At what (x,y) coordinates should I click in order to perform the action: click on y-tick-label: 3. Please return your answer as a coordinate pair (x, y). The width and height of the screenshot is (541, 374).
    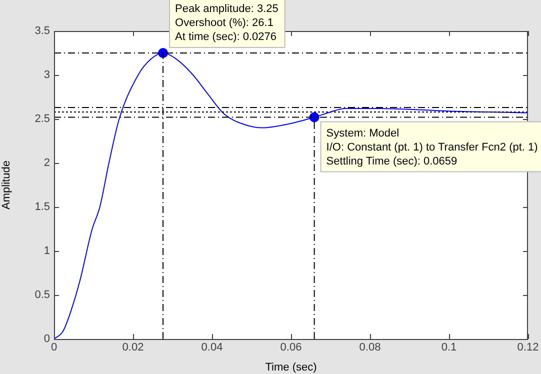
    Looking at the image, I should click on (47, 75).